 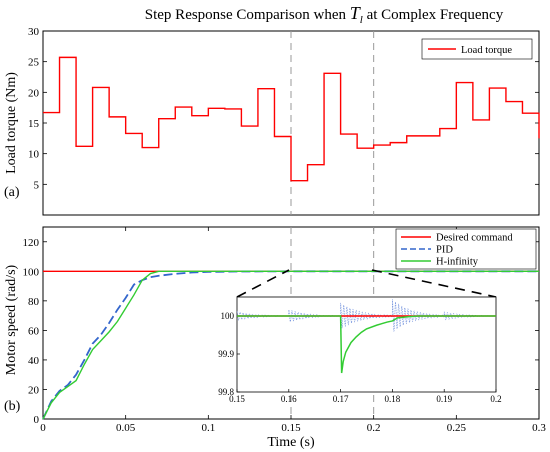 I want to click on b-xtick-label: 0.2, so click(x=374, y=428).